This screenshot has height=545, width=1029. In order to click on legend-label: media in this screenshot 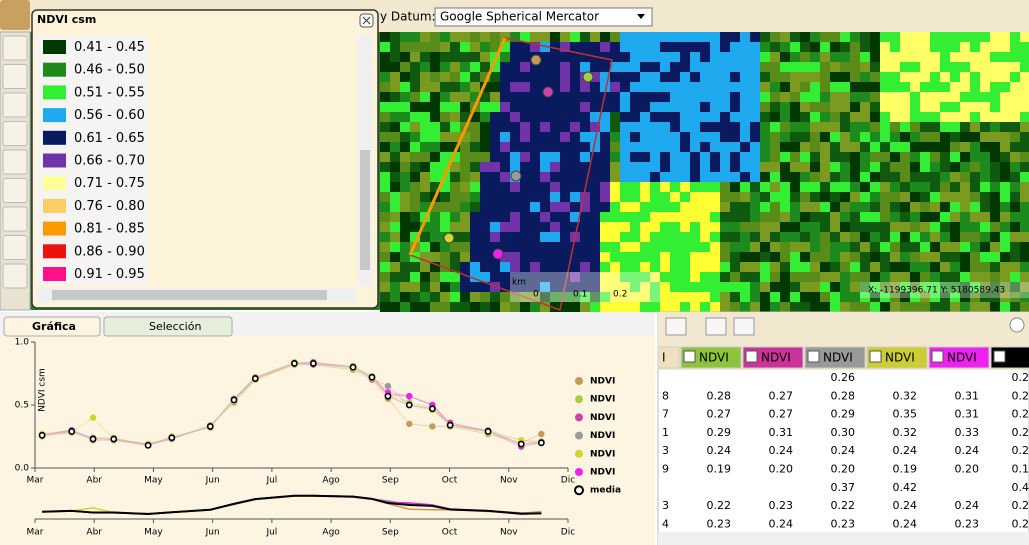, I will do `click(605, 491)`.